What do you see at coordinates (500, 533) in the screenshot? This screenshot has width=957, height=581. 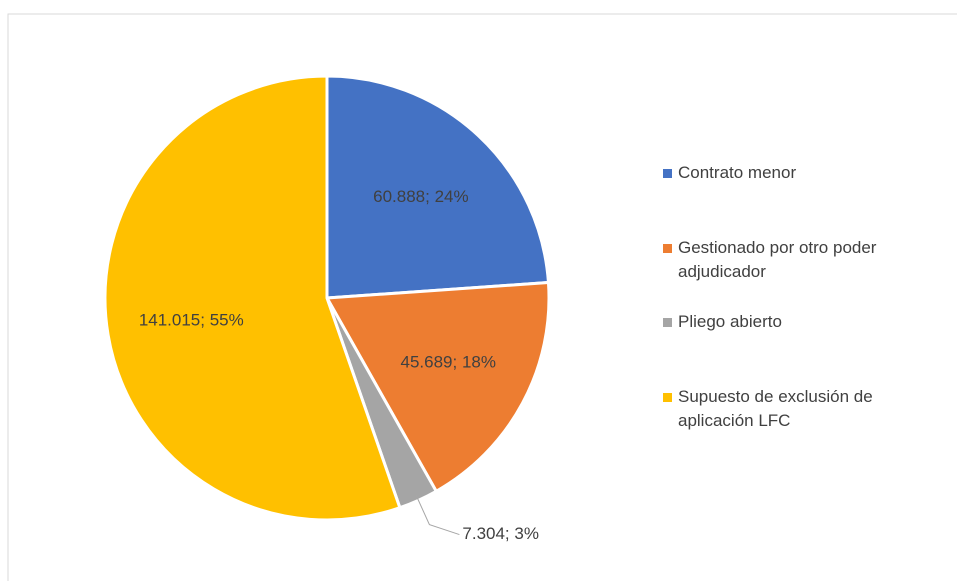 I see `data-label: 7.304; 3%` at bounding box center [500, 533].